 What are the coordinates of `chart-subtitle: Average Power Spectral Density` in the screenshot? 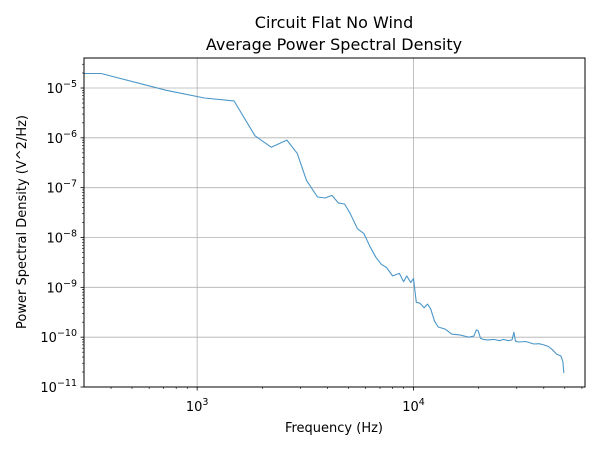 It's located at (334, 44).